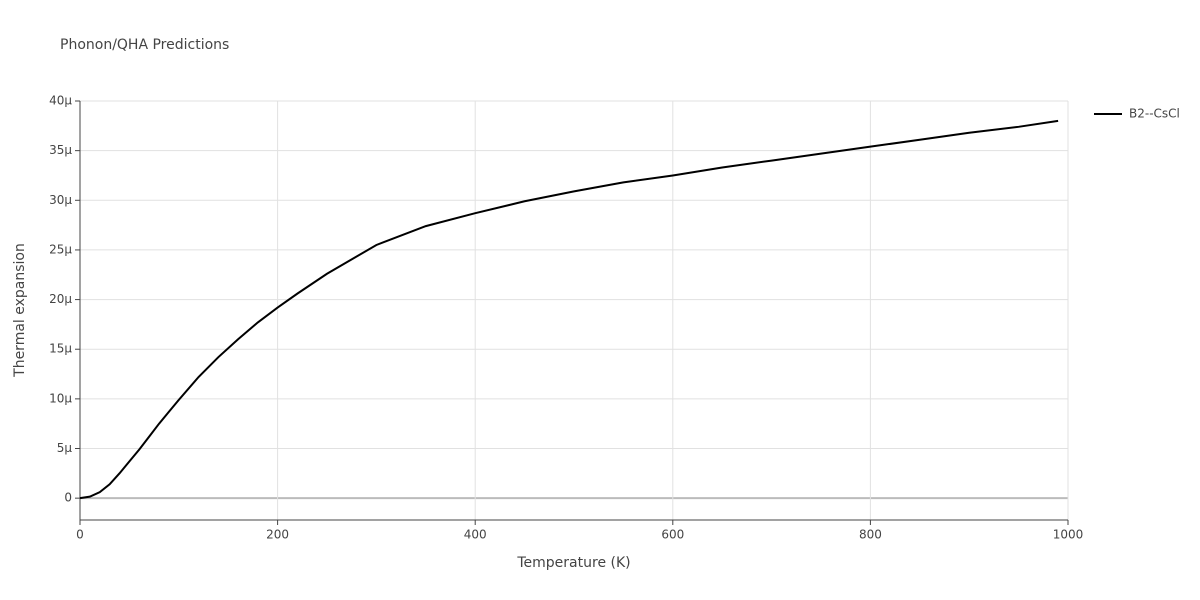 The image size is (1200, 600). I want to click on x-axis-label: Temperature (K), so click(573, 563).